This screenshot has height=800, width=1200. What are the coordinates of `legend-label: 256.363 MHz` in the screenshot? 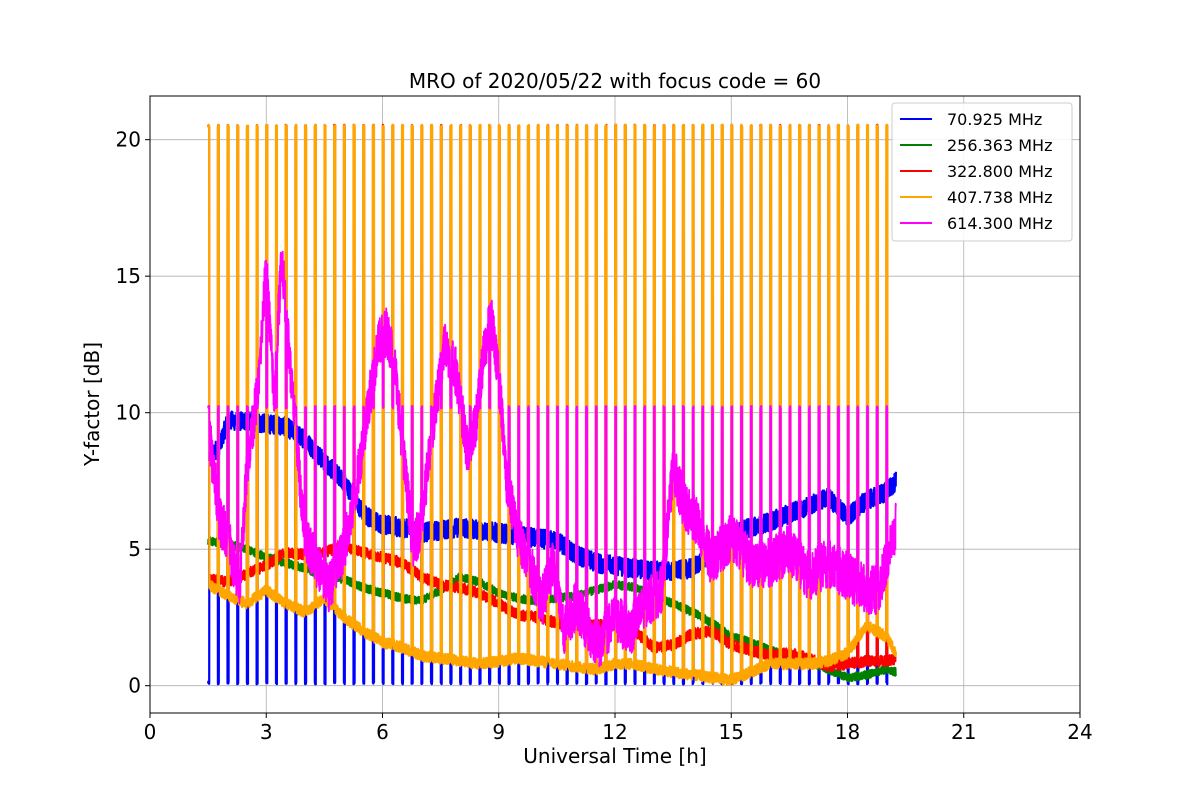 It's located at (999, 145).